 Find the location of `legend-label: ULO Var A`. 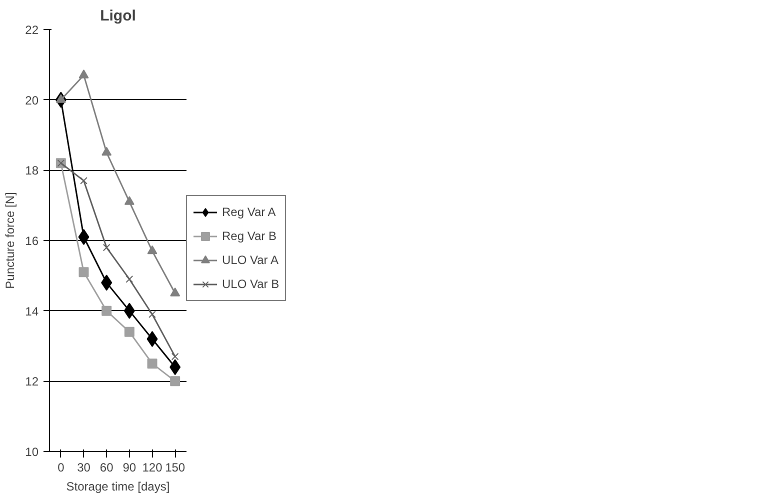

legend-label: ULO Var A is located at coordinates (250, 260).